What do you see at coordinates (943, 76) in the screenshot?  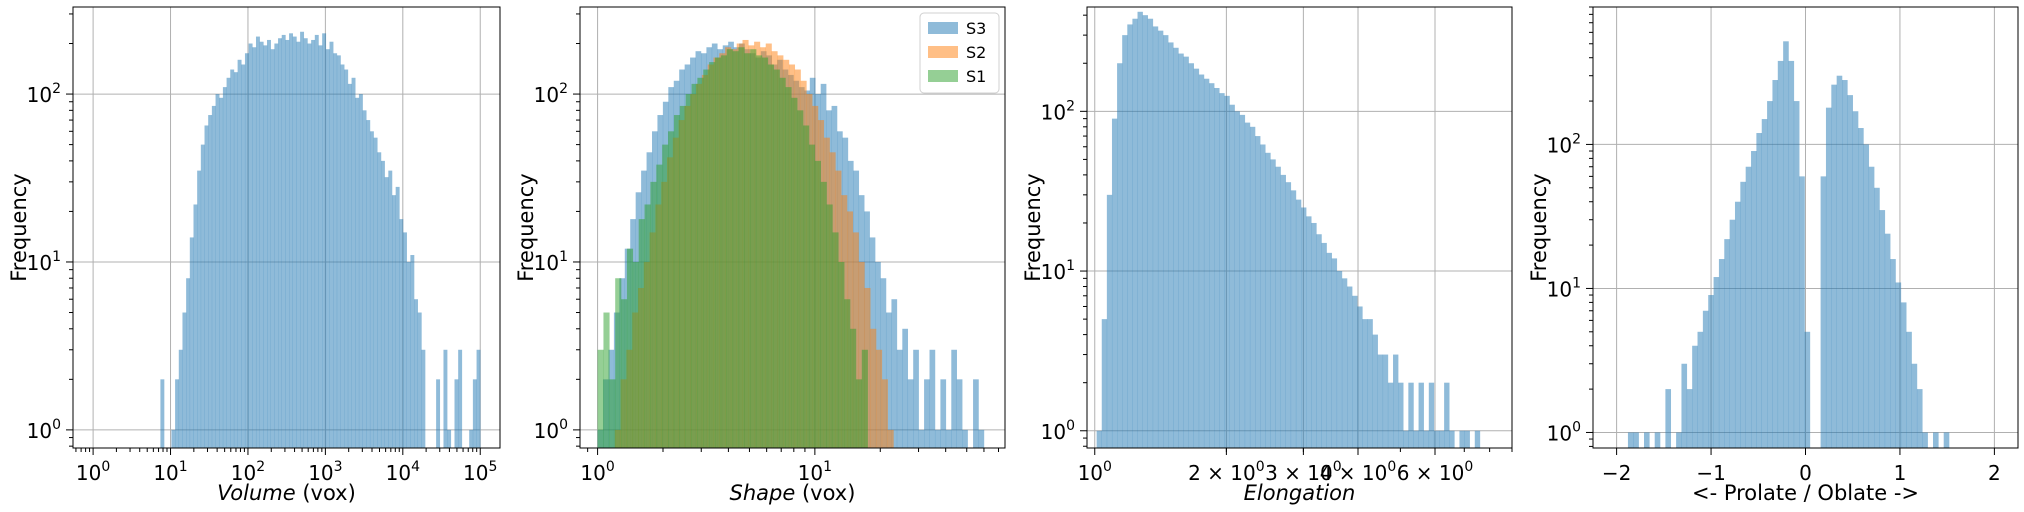 I see `legend-swatch-s1` at bounding box center [943, 76].